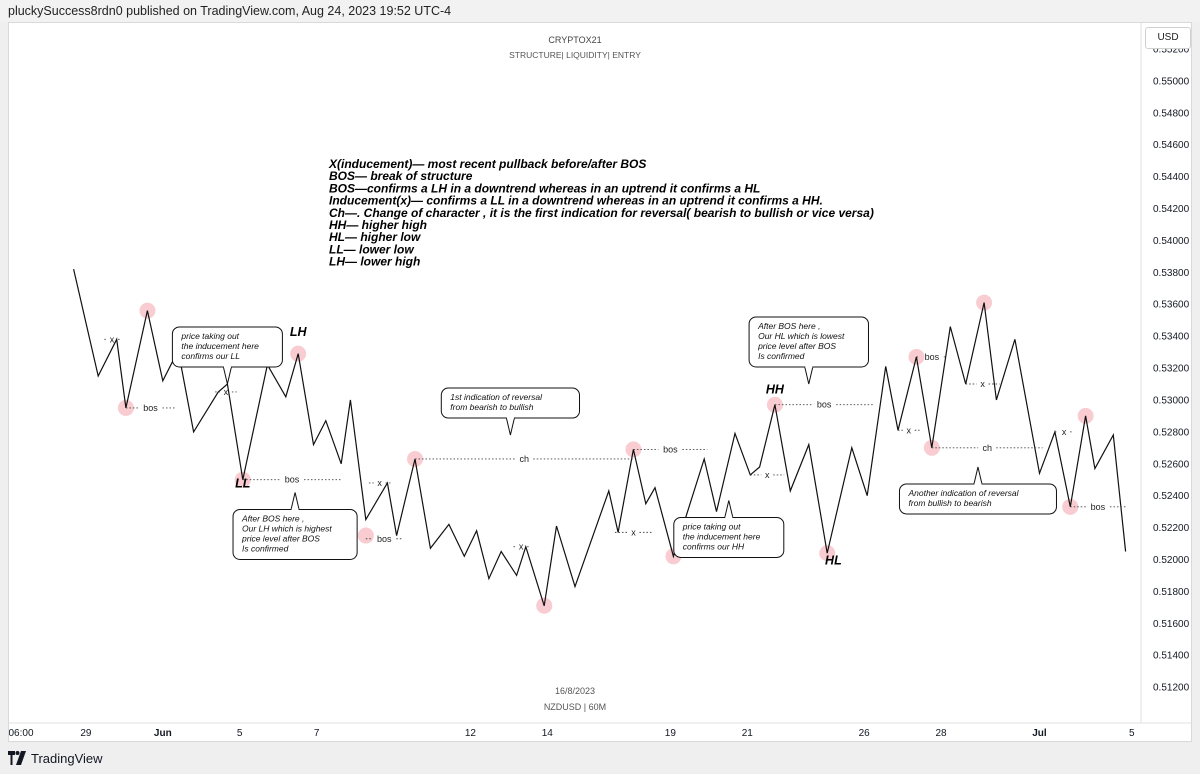  I want to click on y-axis-tick-label: 0.52200, so click(1171, 528).